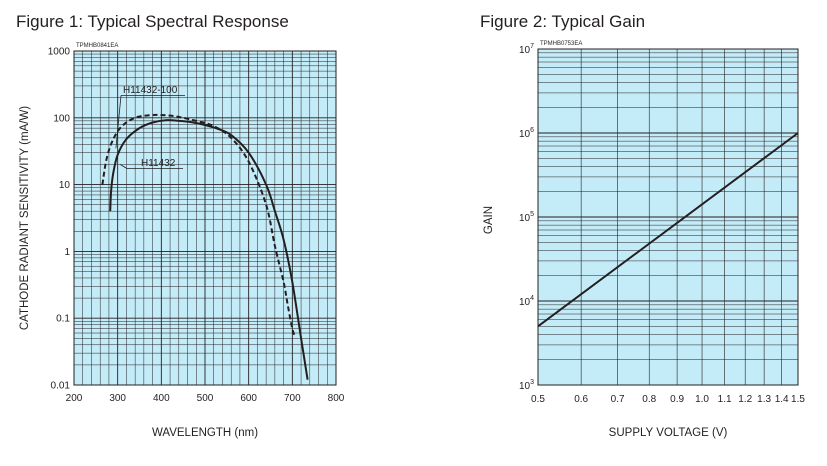 This screenshot has width=827, height=466. What do you see at coordinates (526, 133) in the screenshot?
I see `y-tick-label: 10⁶` at bounding box center [526, 133].